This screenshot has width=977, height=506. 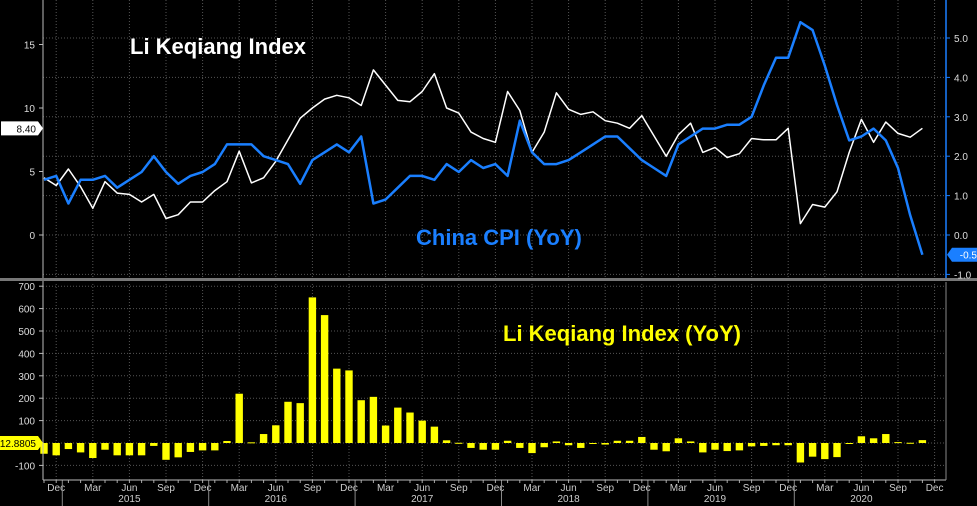 What do you see at coordinates (26, 332) in the screenshot?
I see `y-tick-label: 500` at bounding box center [26, 332].